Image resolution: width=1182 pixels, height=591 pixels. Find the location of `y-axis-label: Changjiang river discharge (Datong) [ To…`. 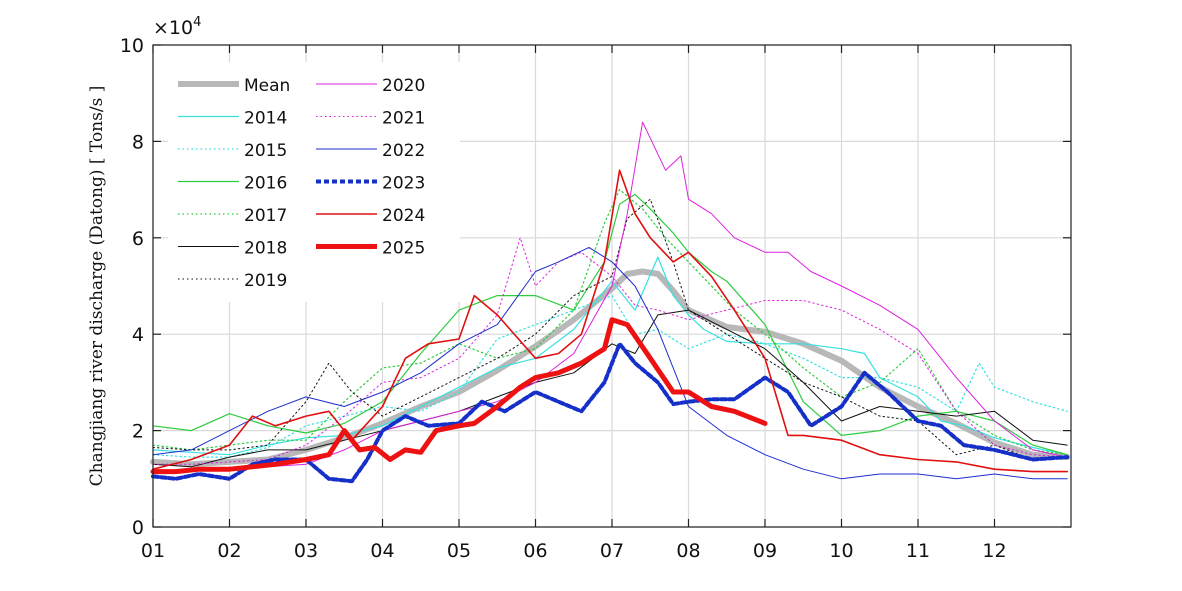

y-axis-label: Changjiang river discharge (Datong) [ To… is located at coordinates (97, 286).